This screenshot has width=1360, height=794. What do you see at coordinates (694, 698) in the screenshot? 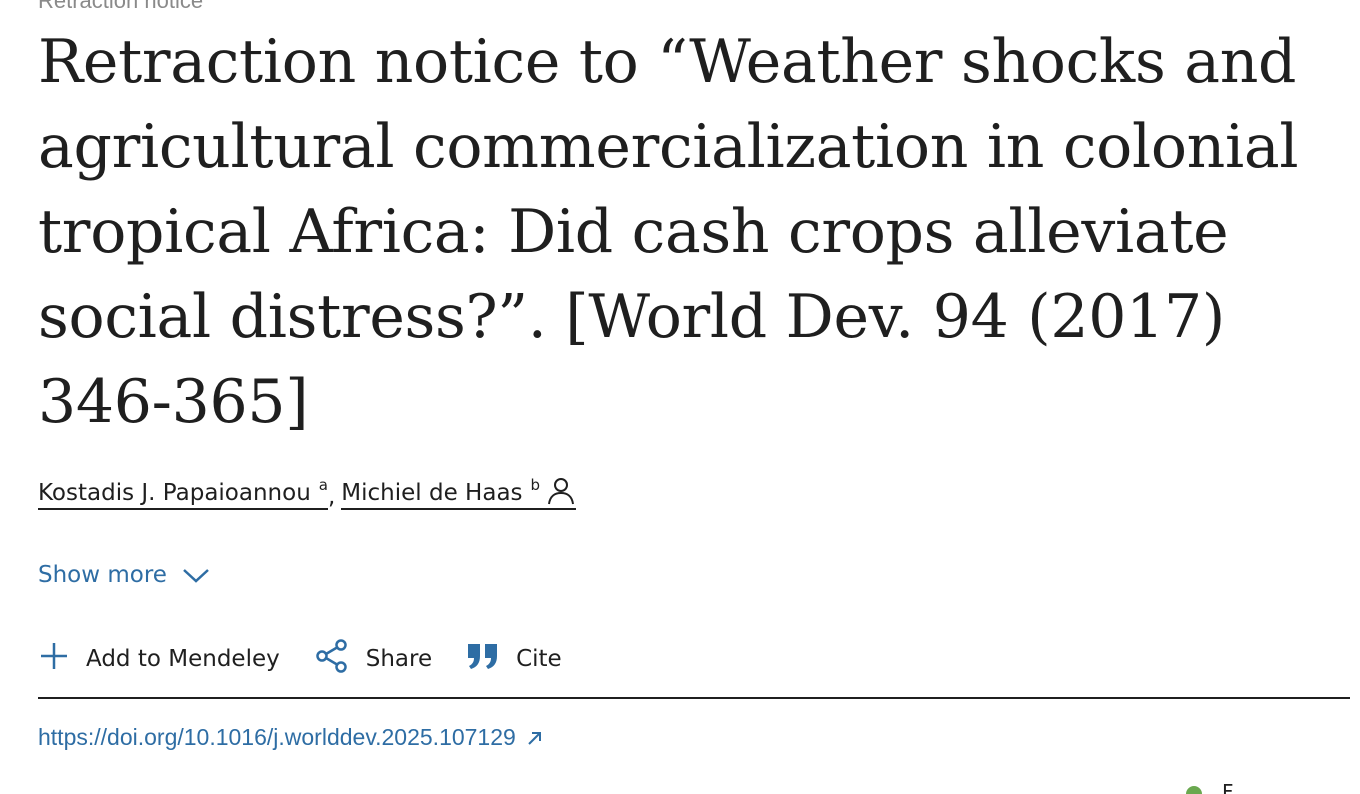
I see `section-divider` at bounding box center [694, 698].